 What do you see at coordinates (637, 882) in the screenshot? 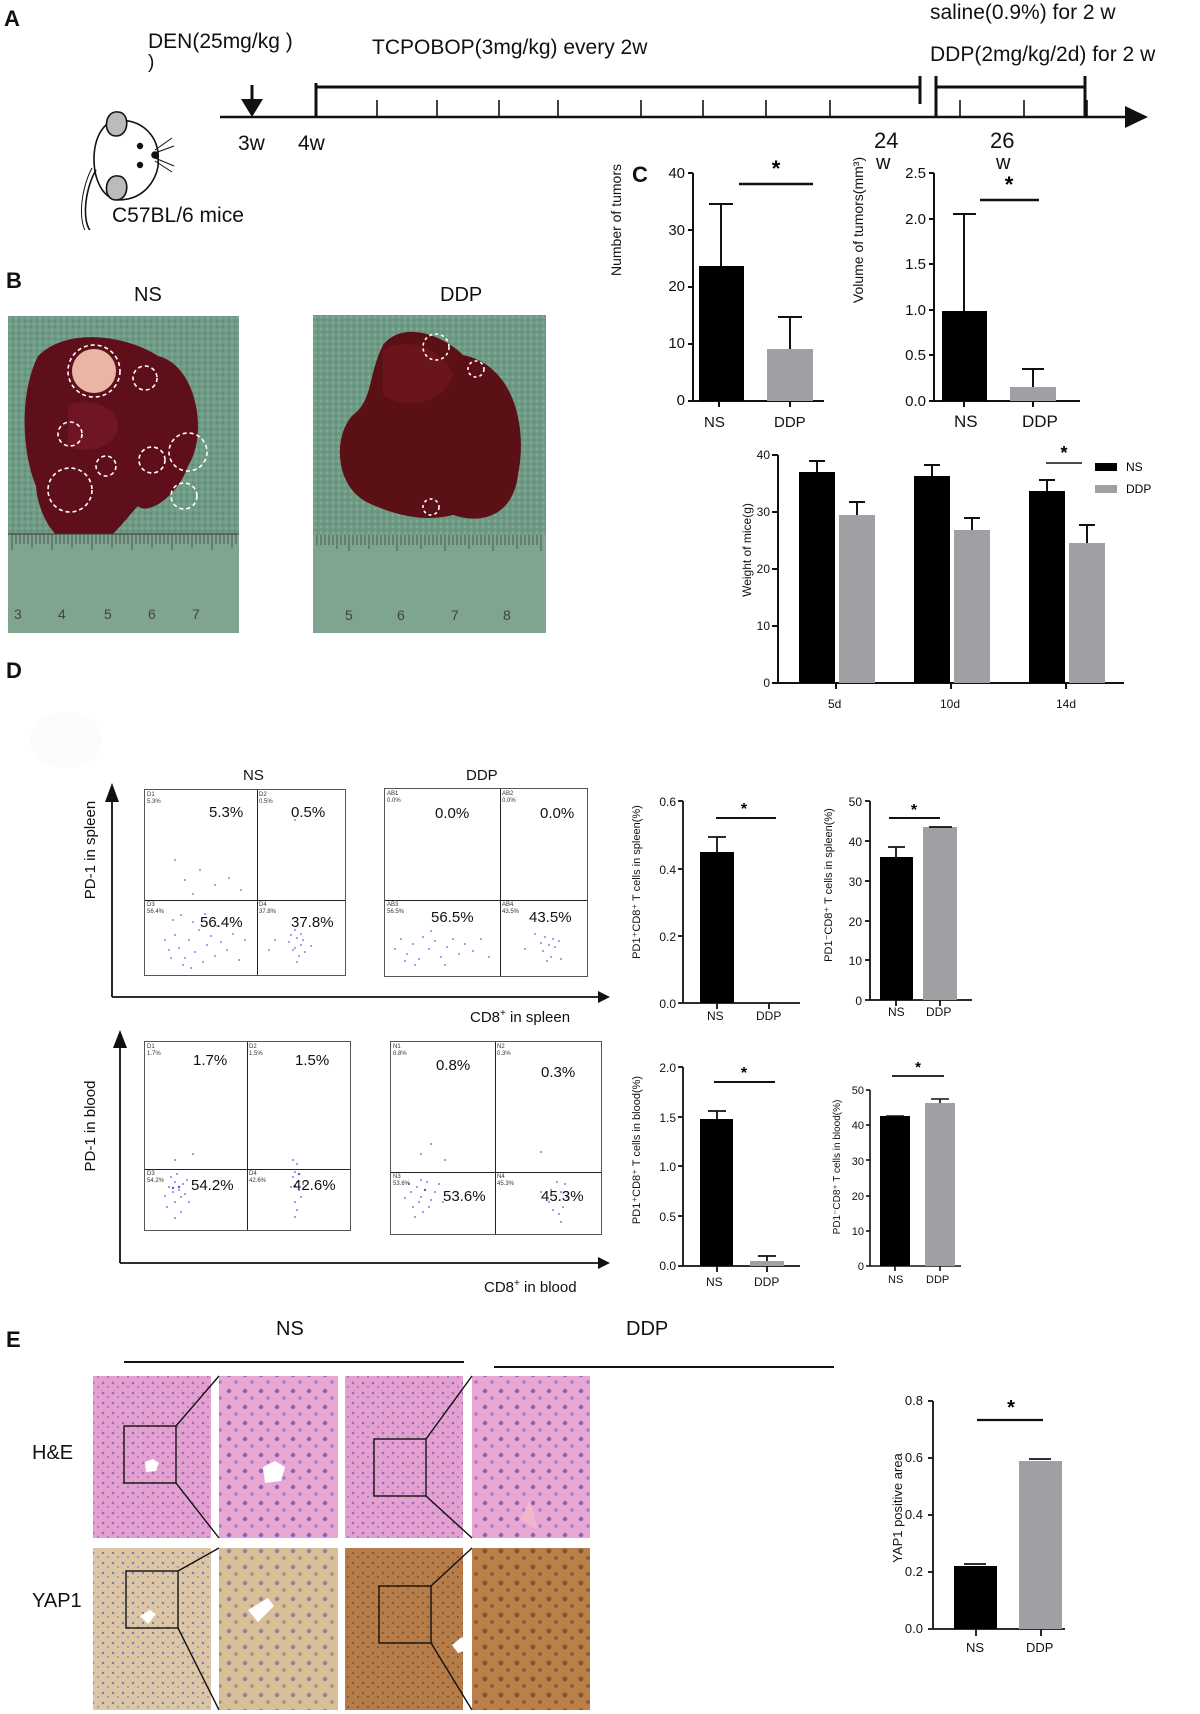
I see `d-ylabel-pd1pos-spleen: PD1⁺CD8⁺ T cells in spleen(%)` at bounding box center [637, 882].